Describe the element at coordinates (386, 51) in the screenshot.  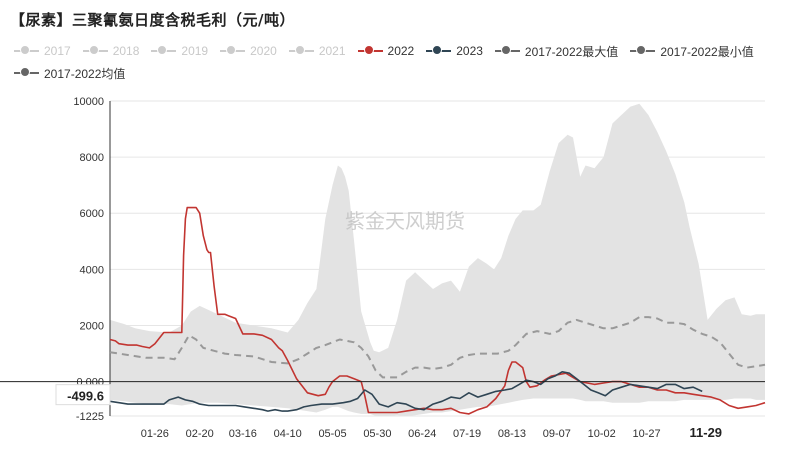
I see `legend-item-2022: 2022` at that location.